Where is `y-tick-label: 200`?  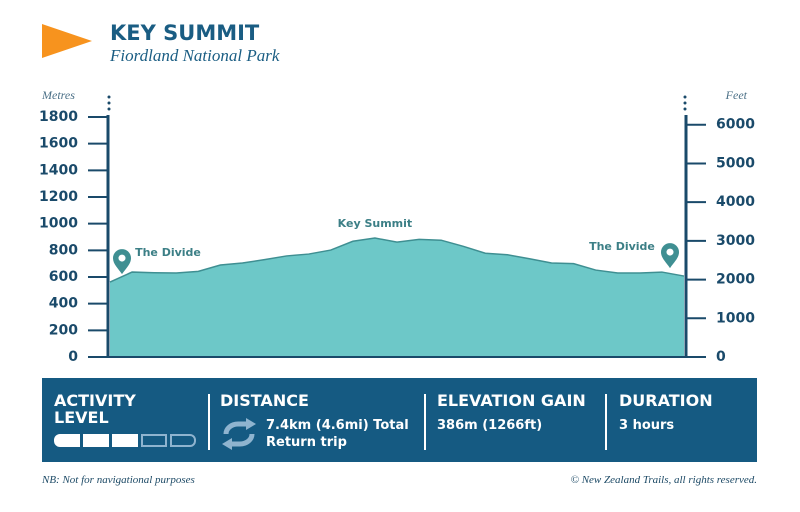 y-tick-label: 200 is located at coordinates (63, 330).